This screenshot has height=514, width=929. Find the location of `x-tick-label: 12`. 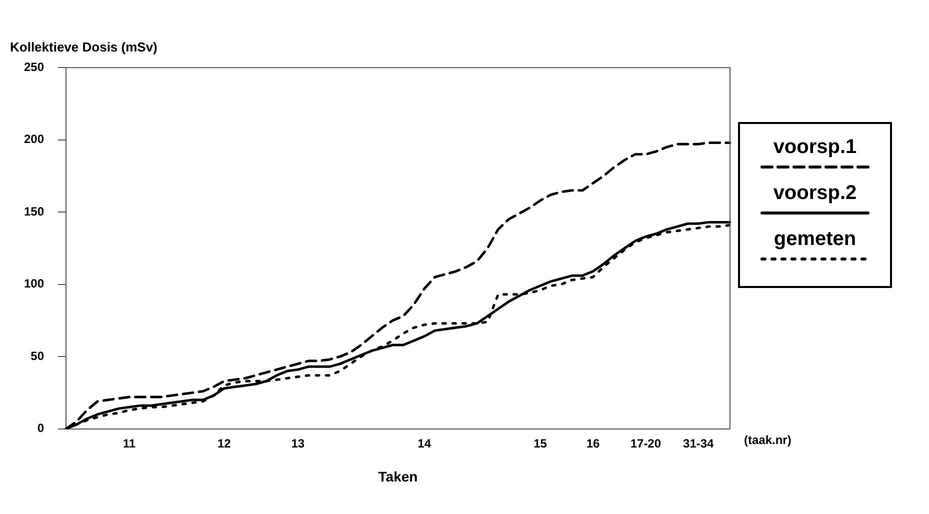

x-tick-label: 12 is located at coordinates (224, 443).